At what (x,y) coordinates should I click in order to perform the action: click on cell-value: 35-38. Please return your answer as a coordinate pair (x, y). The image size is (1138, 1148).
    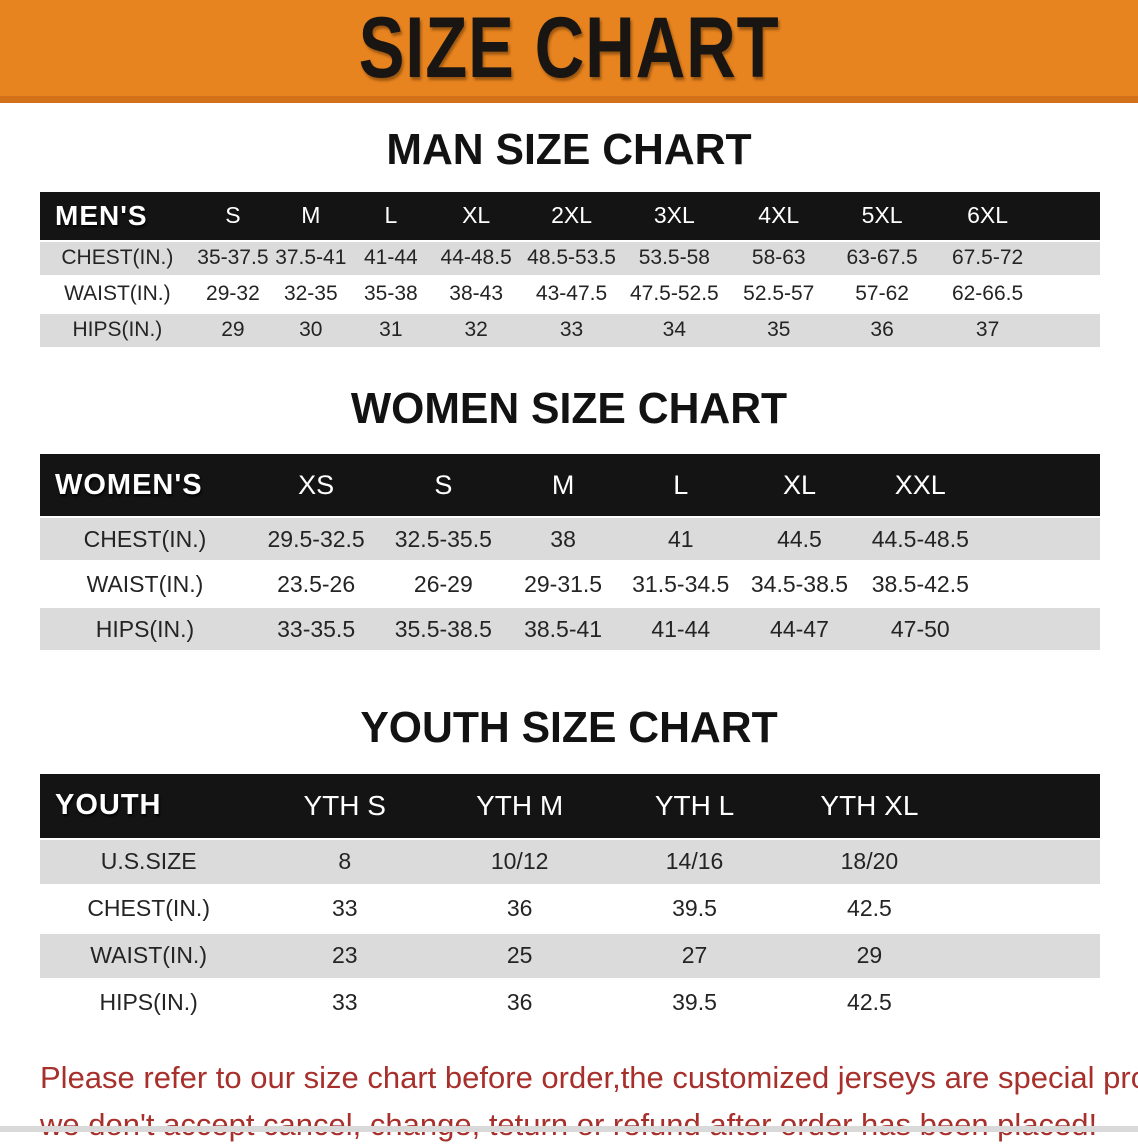
    Looking at the image, I should click on (391, 295).